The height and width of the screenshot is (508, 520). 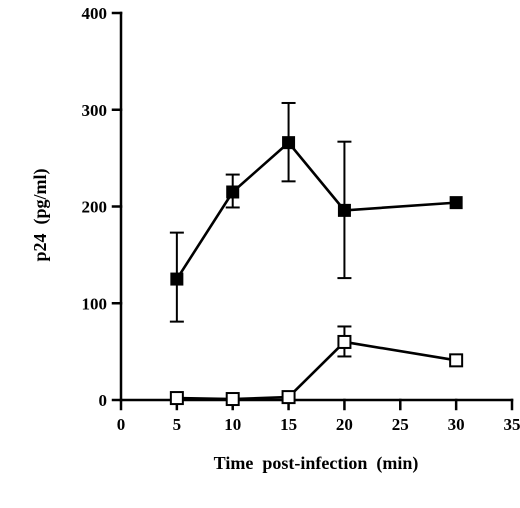 What do you see at coordinates (95, 13) in the screenshot?
I see `y-tick-label: 400` at bounding box center [95, 13].